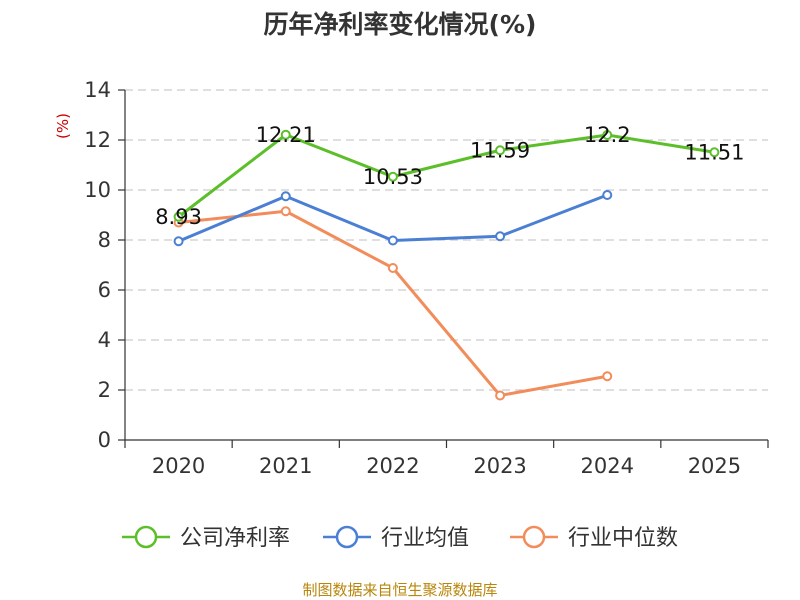 The image size is (800, 600). What do you see at coordinates (104, 440) in the screenshot?
I see `y-tick-label: 0` at bounding box center [104, 440].